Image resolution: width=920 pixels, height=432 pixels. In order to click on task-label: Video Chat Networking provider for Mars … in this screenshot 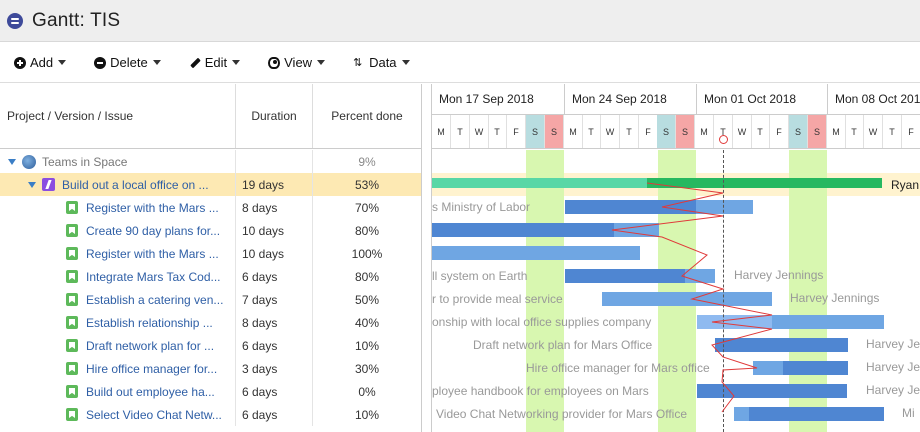, I will do `click(561, 414)`.